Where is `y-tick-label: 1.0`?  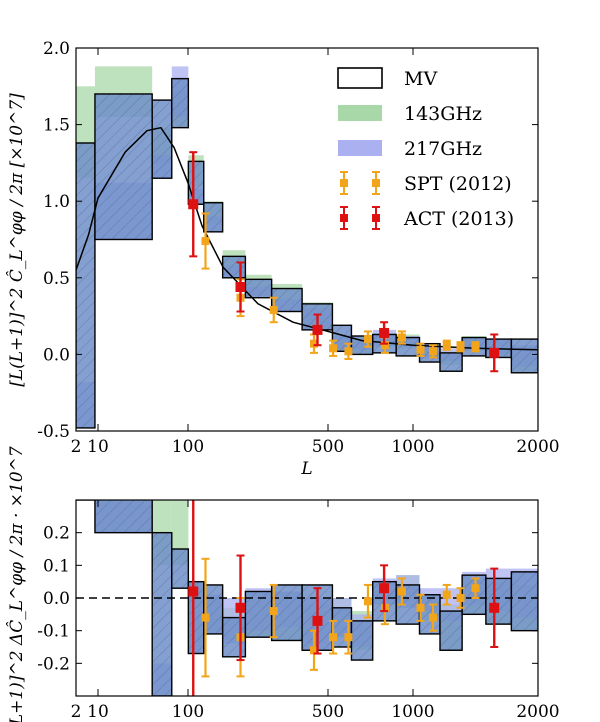 y-tick-label: 1.0 is located at coordinates (56, 202).